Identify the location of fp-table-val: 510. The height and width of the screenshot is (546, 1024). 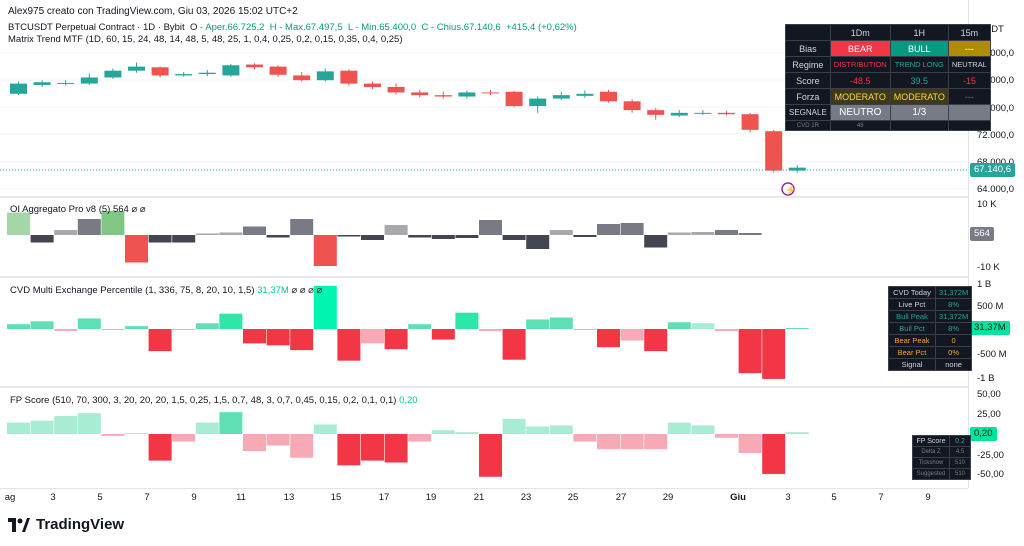
(960, 463).